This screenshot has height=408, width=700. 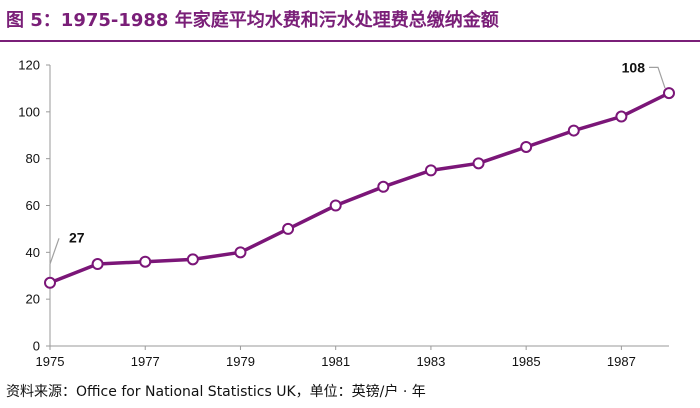 I want to click on y-tick-label: 40, so click(x=33, y=252).